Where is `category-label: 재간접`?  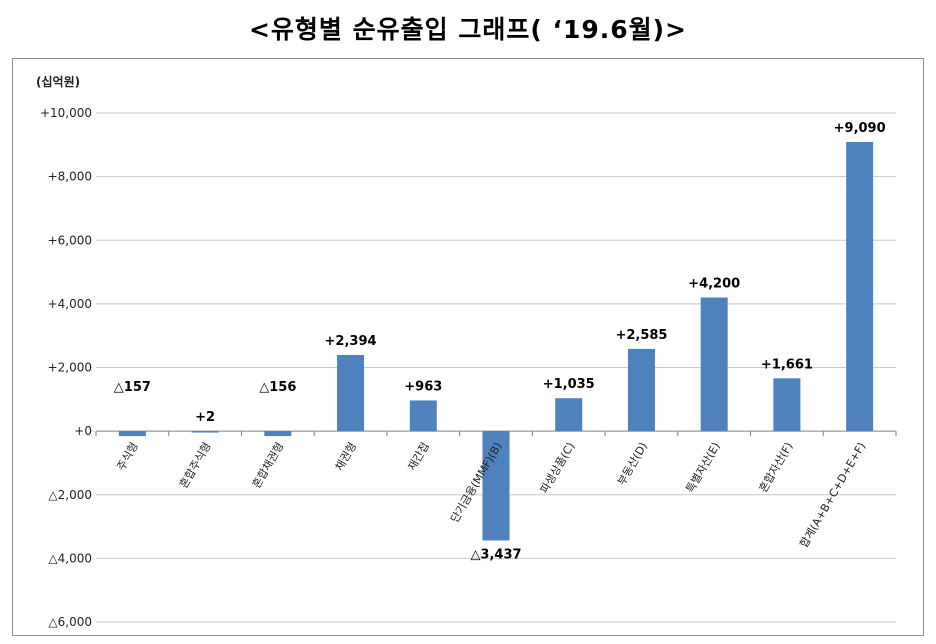
category-label: 재간접 is located at coordinates (418, 456).